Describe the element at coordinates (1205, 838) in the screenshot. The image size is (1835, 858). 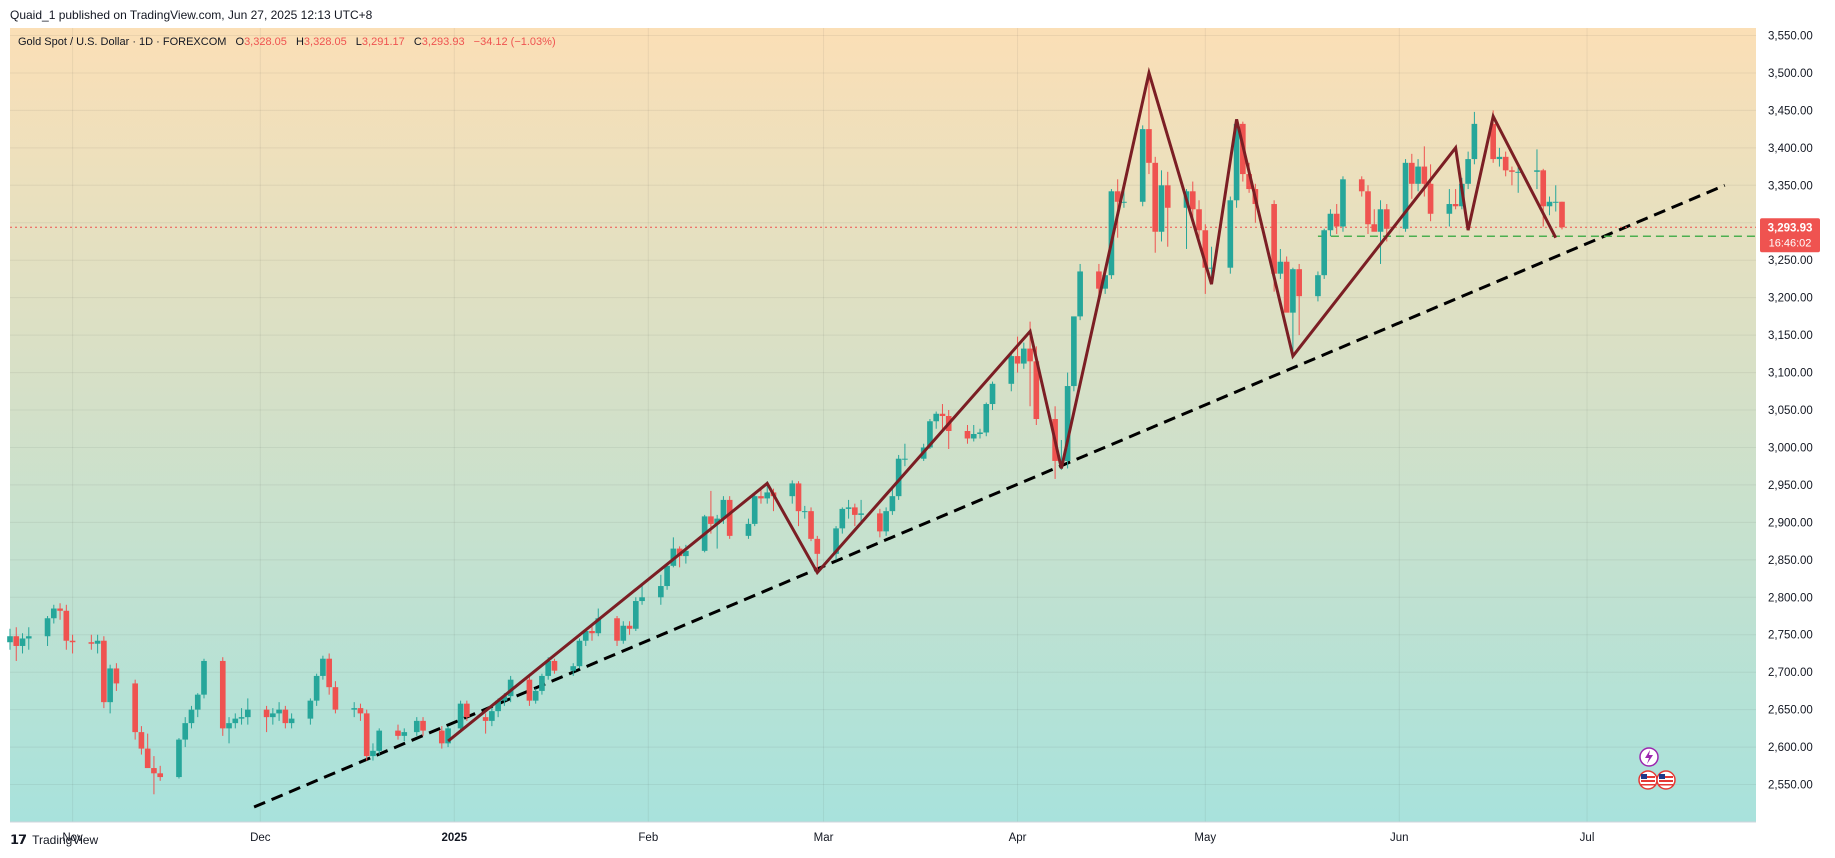
I see `x-tick-label: May` at that location.